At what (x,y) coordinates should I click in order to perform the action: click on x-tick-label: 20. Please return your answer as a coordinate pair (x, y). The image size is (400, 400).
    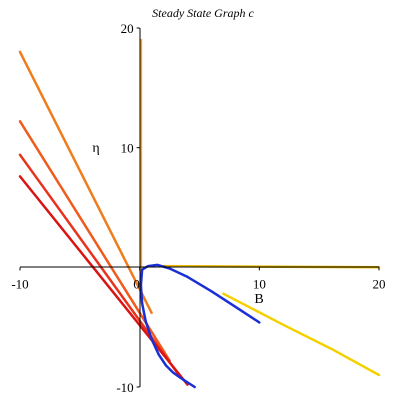
    Looking at the image, I should click on (379, 283).